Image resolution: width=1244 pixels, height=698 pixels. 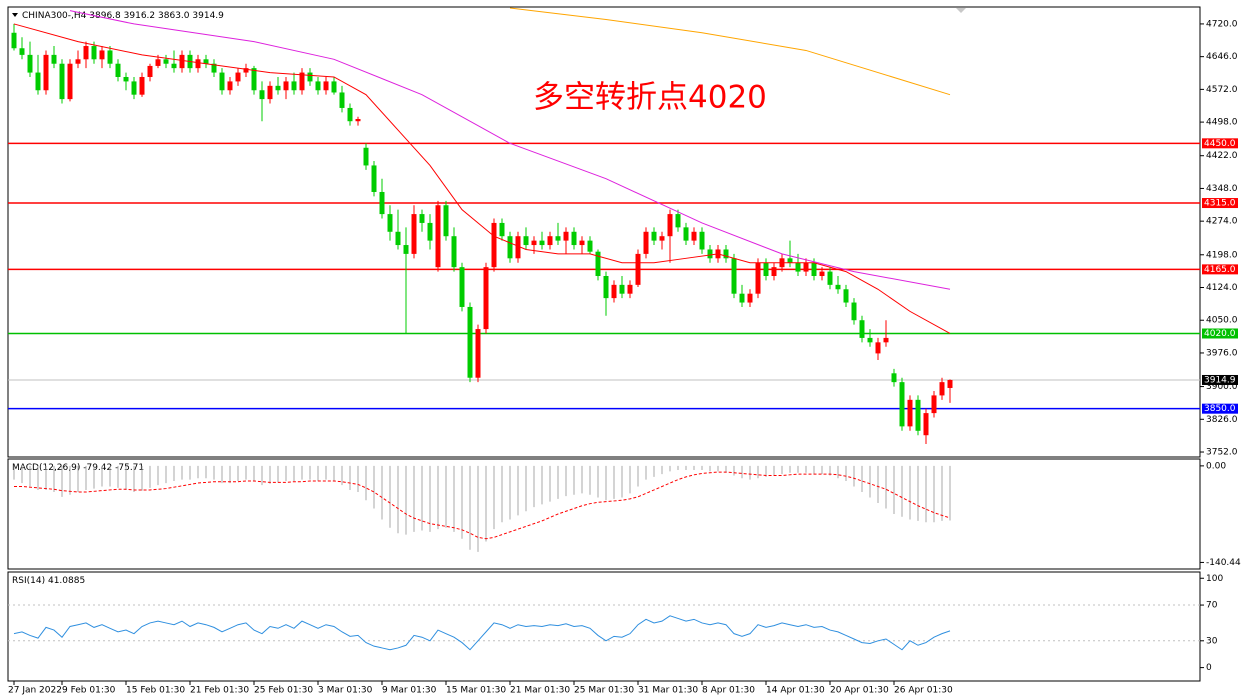 What do you see at coordinates (35, 691) in the screenshot?
I see `x-tick-label: 27 Jan 2022` at bounding box center [35, 691].